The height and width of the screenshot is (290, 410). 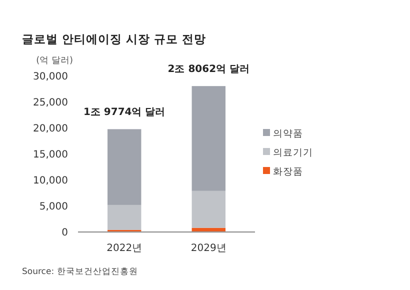 I want to click on source-note: Source: 한국보건산업진흥원, so click(x=80, y=272).